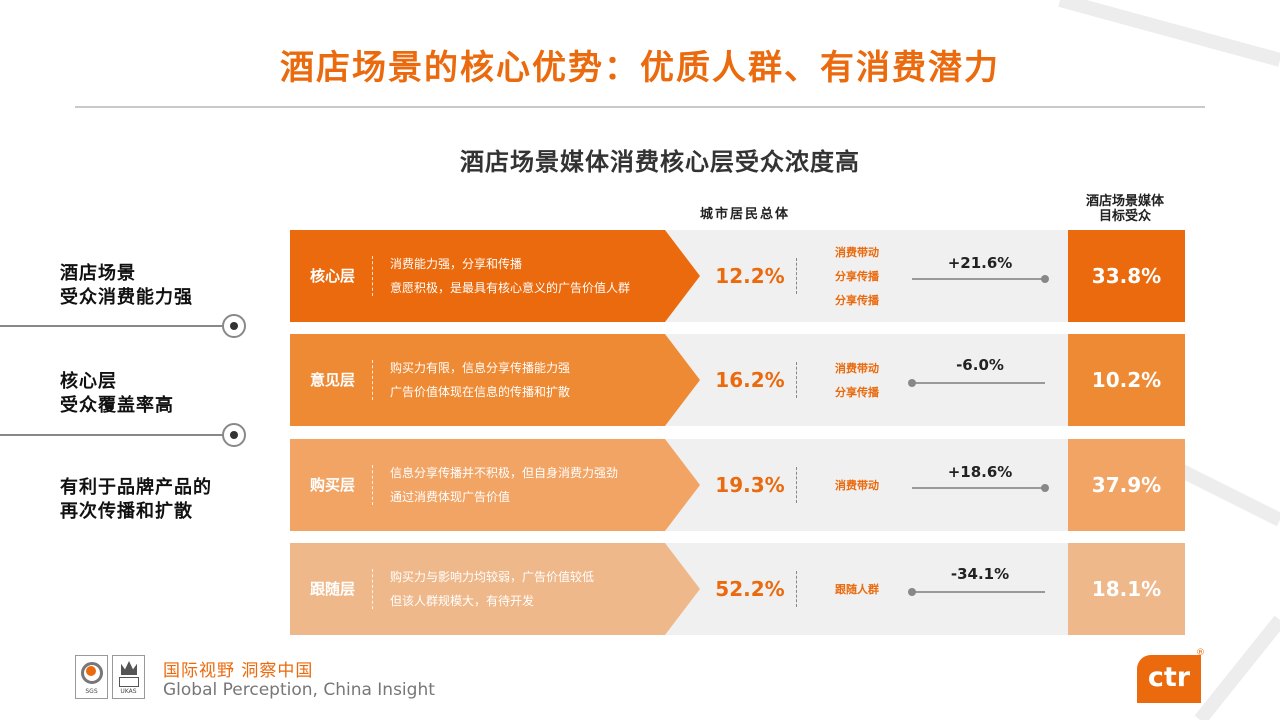 This screenshot has width=1280, height=720. I want to click on layer-description: 信息分享传播并不积极，但自身消费力强劲 通过消费体现广告价值, so click(530, 485).